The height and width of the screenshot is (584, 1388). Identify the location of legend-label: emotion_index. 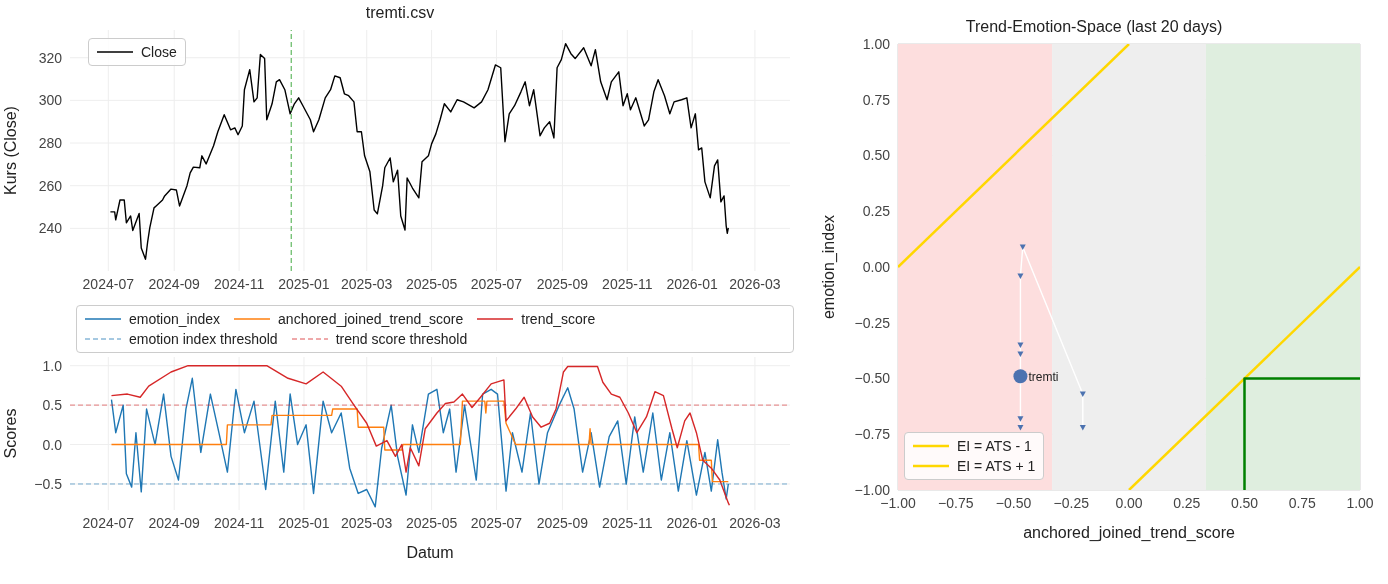
(175, 319).